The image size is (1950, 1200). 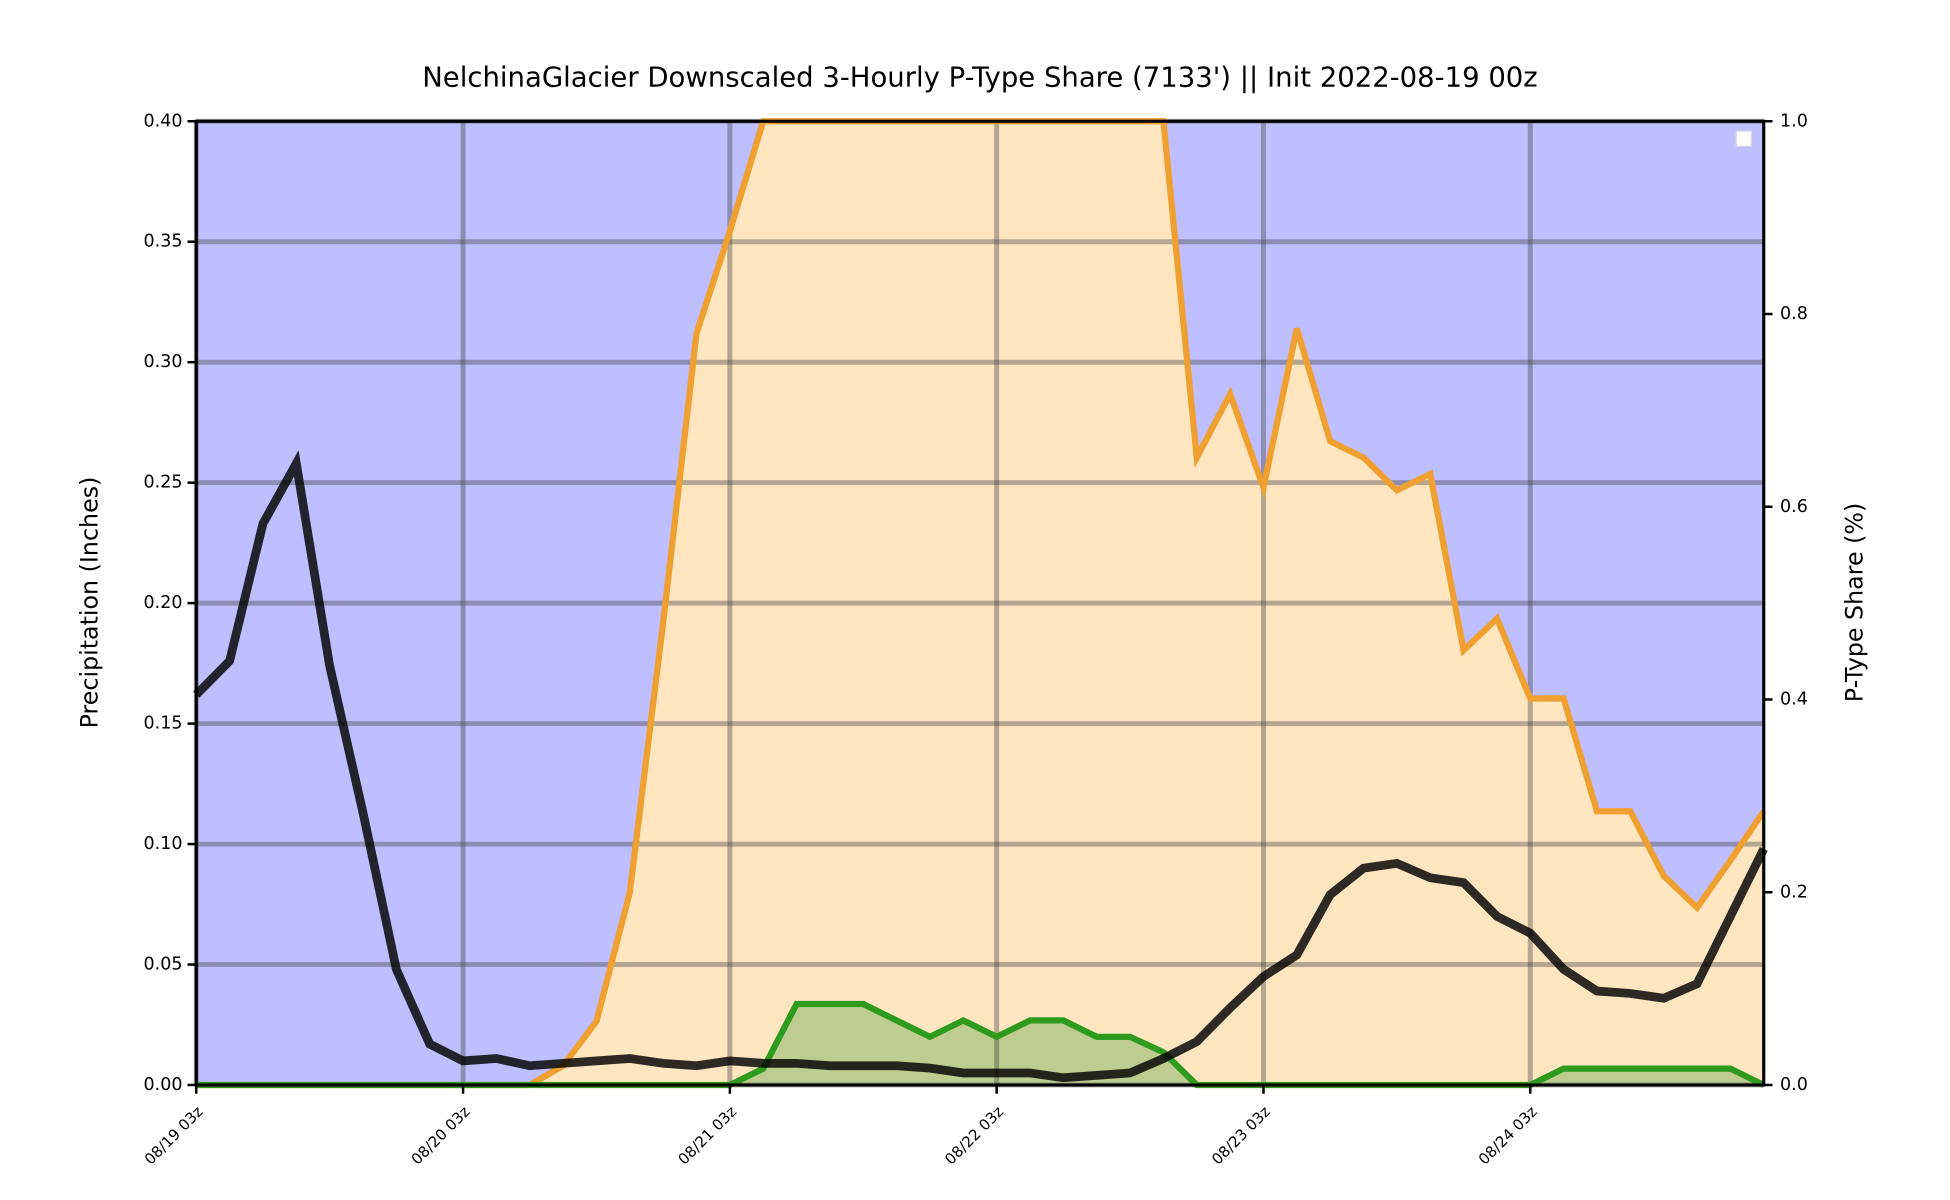 I want to click on x-tick-label: 08/20 03z, so click(x=441, y=1136).